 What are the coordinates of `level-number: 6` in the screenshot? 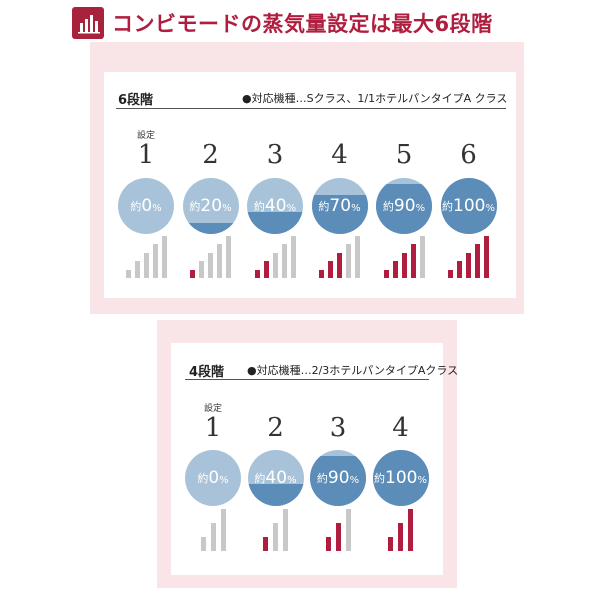 It's located at (468, 155).